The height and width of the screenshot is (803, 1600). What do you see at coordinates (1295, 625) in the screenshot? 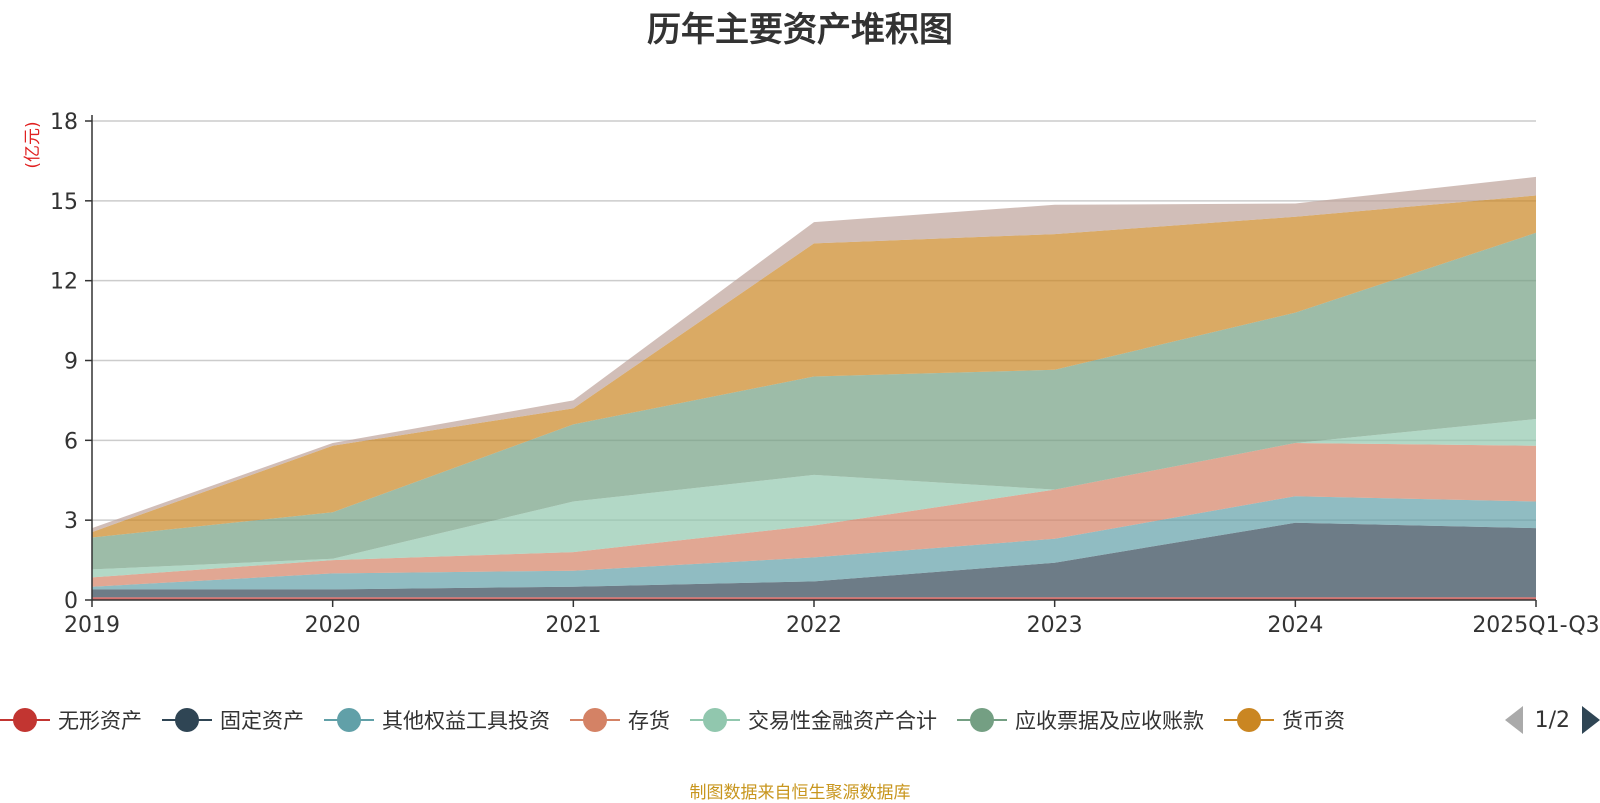
I see `x-tick-label: 2024` at bounding box center [1295, 625].